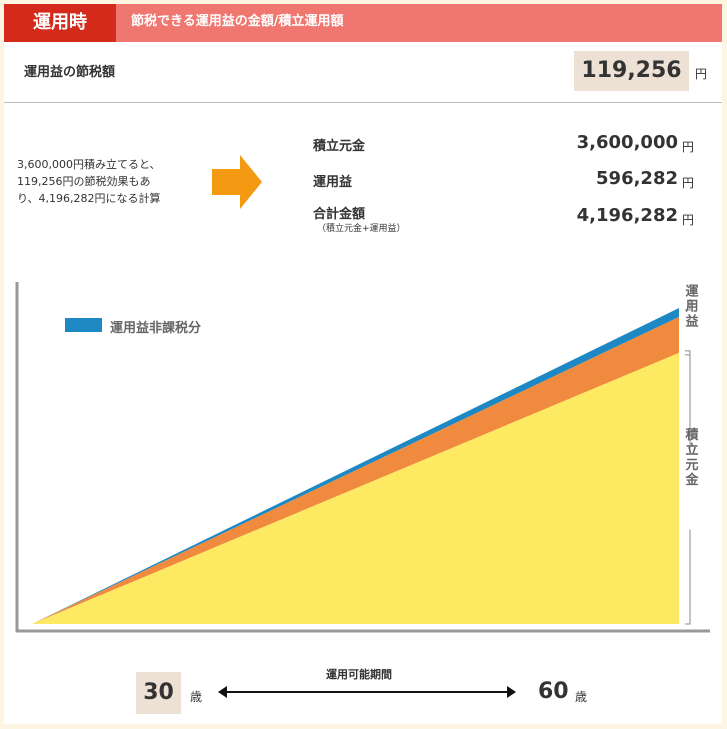  Describe the element at coordinates (581, 697) in the screenshot. I see `end-age-unit: 歳` at that location.